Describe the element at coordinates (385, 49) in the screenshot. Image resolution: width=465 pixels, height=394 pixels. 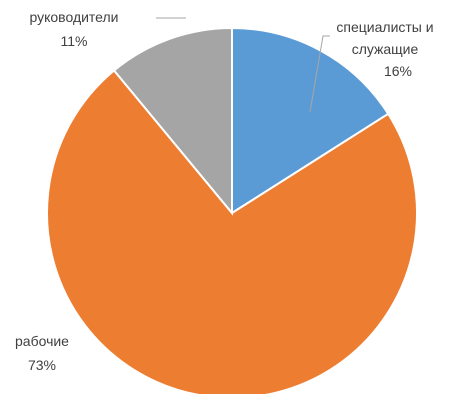
I see `slice-label-specialists-line2: служащие` at that location.